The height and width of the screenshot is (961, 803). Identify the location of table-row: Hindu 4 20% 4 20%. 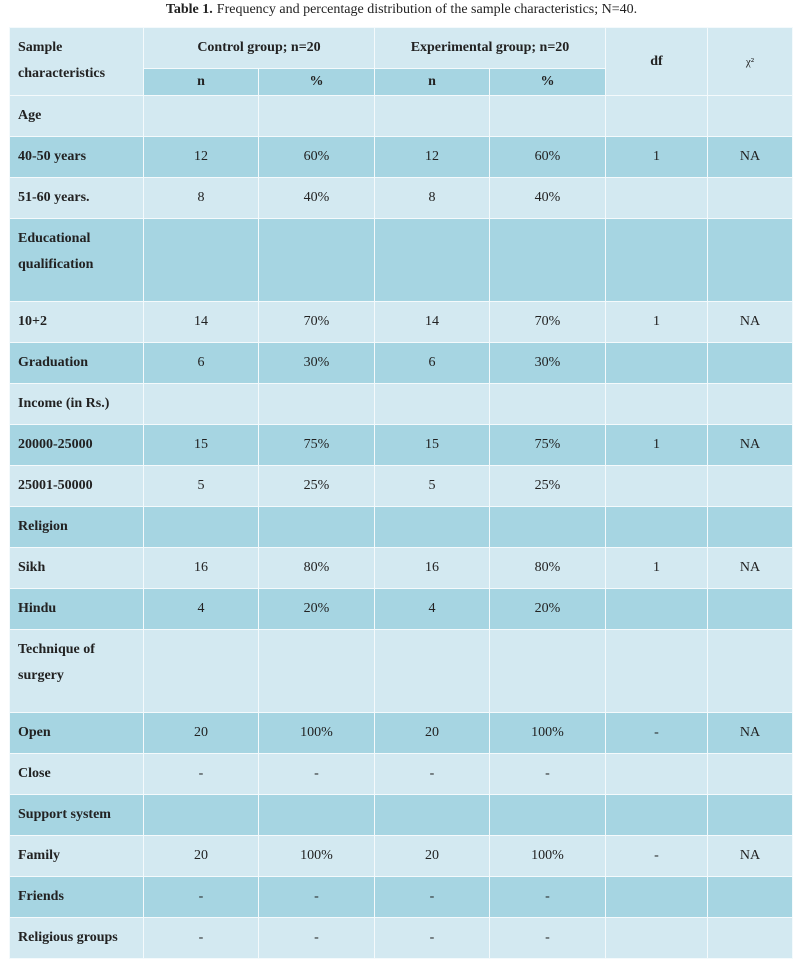
(401, 609).